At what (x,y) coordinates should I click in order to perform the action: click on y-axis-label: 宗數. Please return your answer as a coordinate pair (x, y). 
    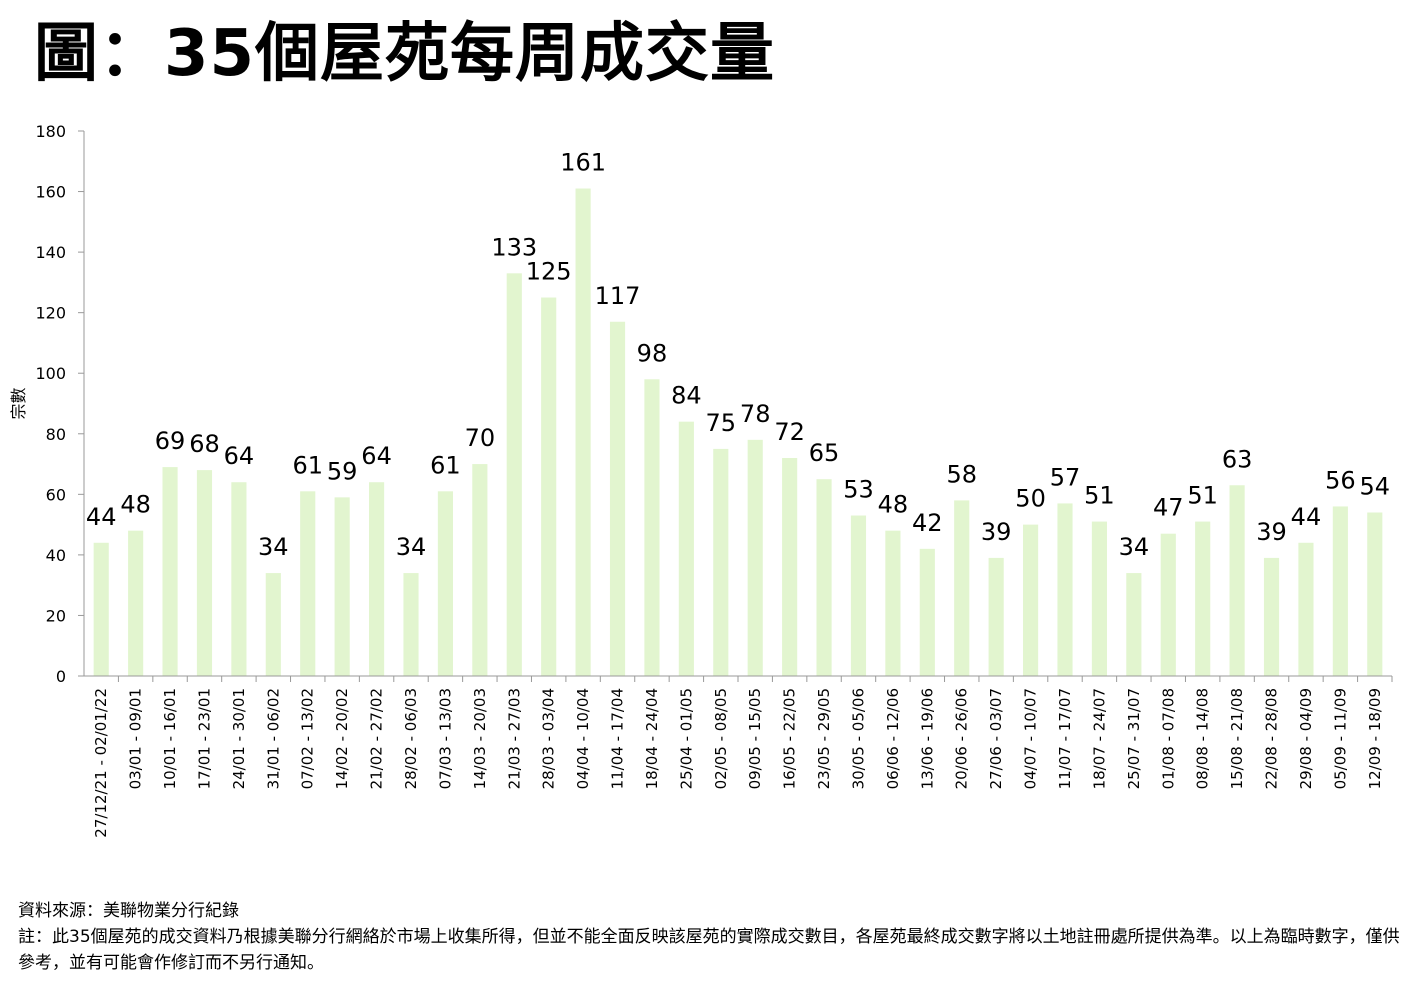
    Looking at the image, I should click on (18, 403).